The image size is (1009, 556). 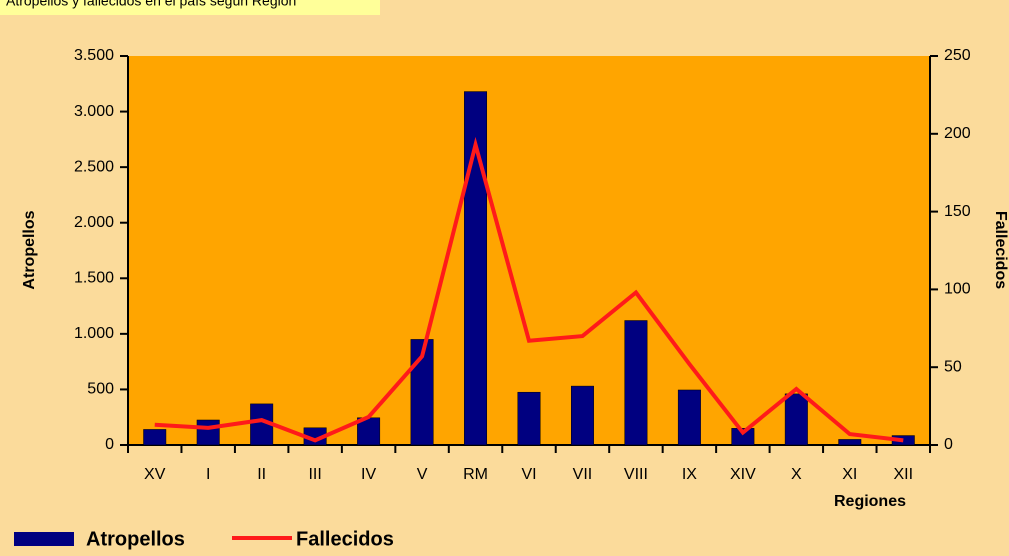 I want to click on x-tick-label: XII, so click(x=903, y=474).